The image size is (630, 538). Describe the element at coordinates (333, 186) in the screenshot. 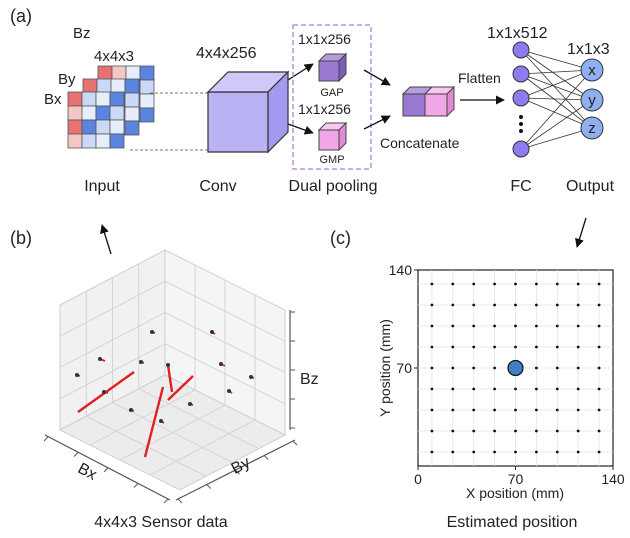

I see `dual-pooling-caption: Dual pooling` at that location.